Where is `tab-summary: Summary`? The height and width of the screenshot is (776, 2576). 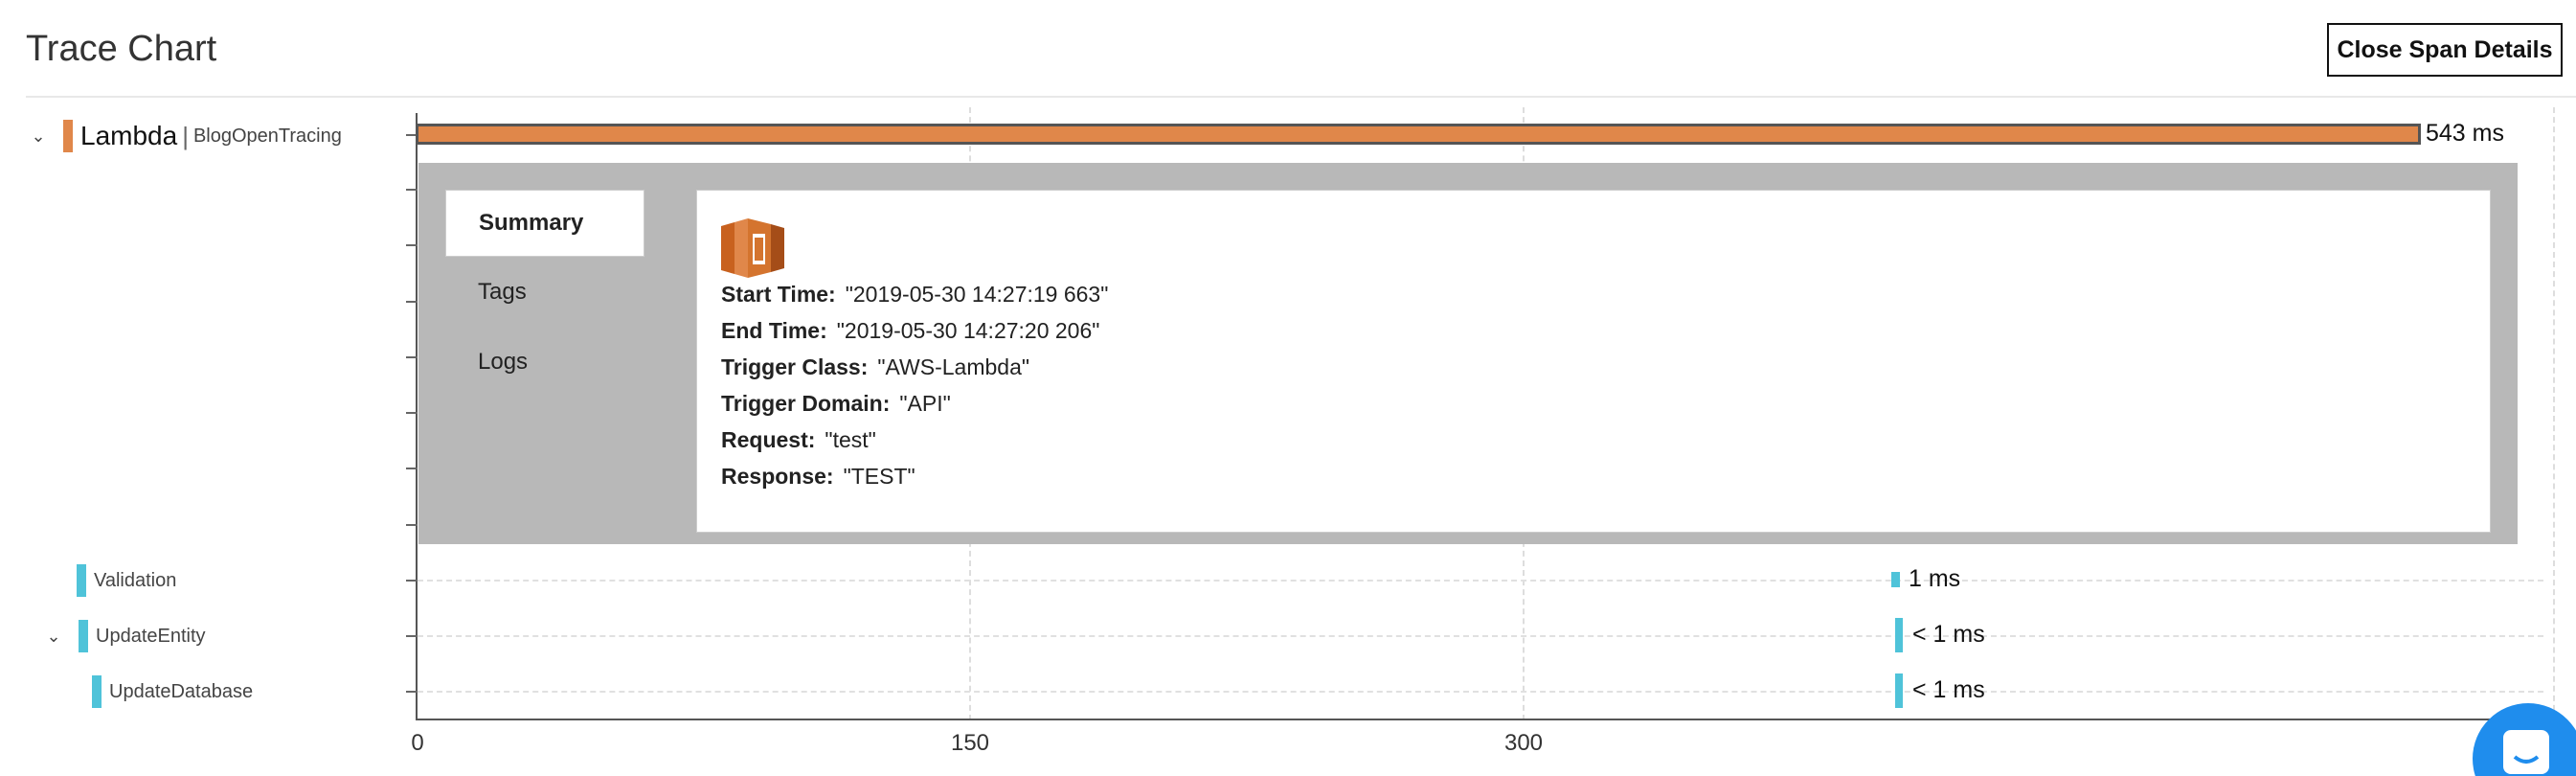 tab-summary: Summary is located at coordinates (544, 224).